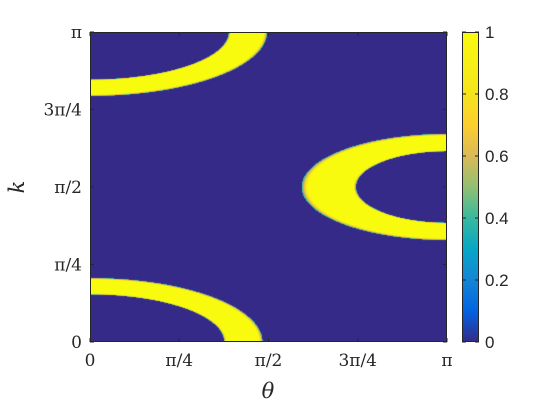 This screenshot has height=409, width=545. I want to click on y-tick-label: π, so click(76, 33).